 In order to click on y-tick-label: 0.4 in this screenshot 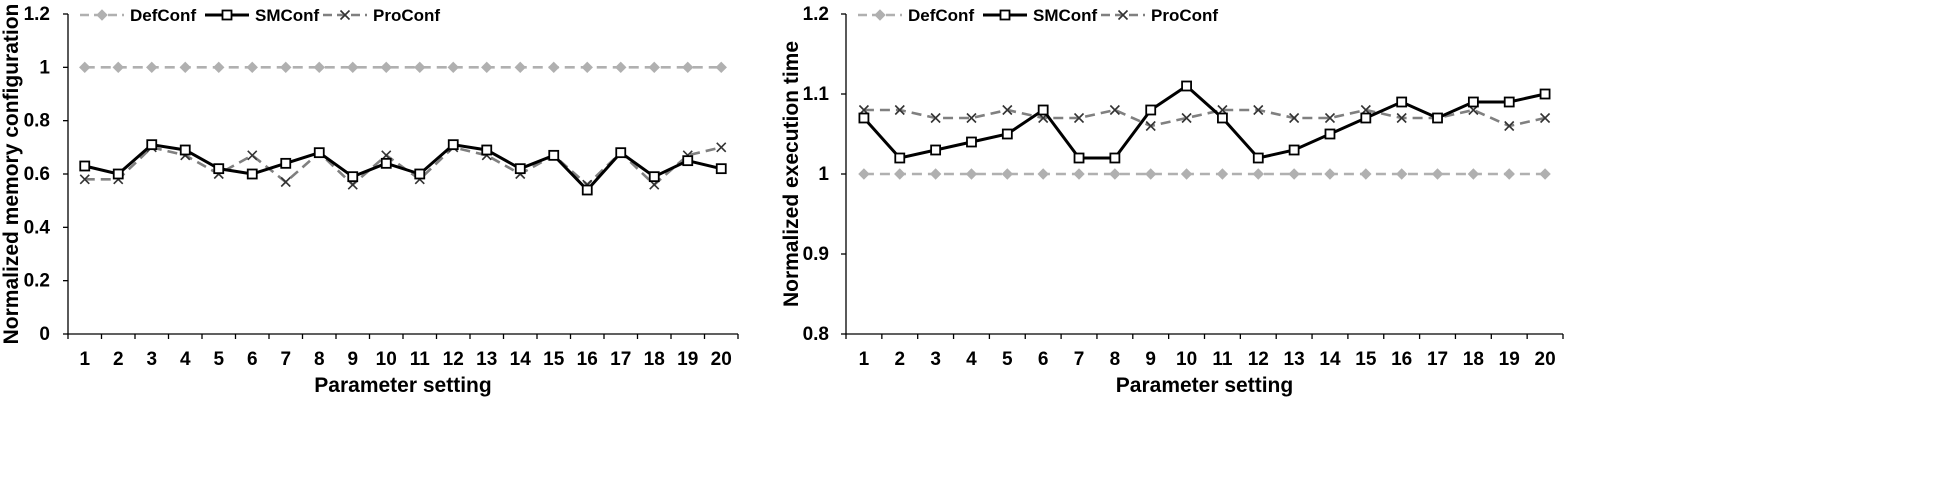, I will do `click(37, 227)`.